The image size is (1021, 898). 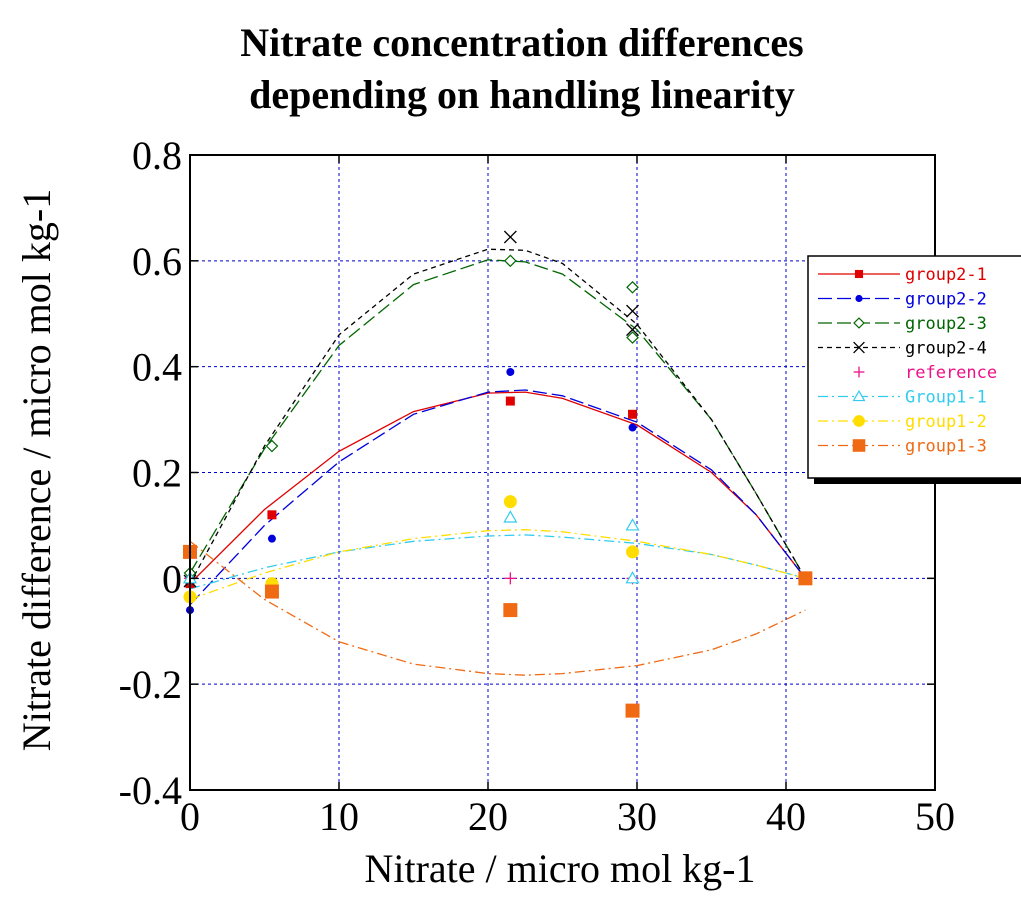 What do you see at coordinates (150, 790) in the screenshot?
I see `y-tick-label: -0.4` at bounding box center [150, 790].